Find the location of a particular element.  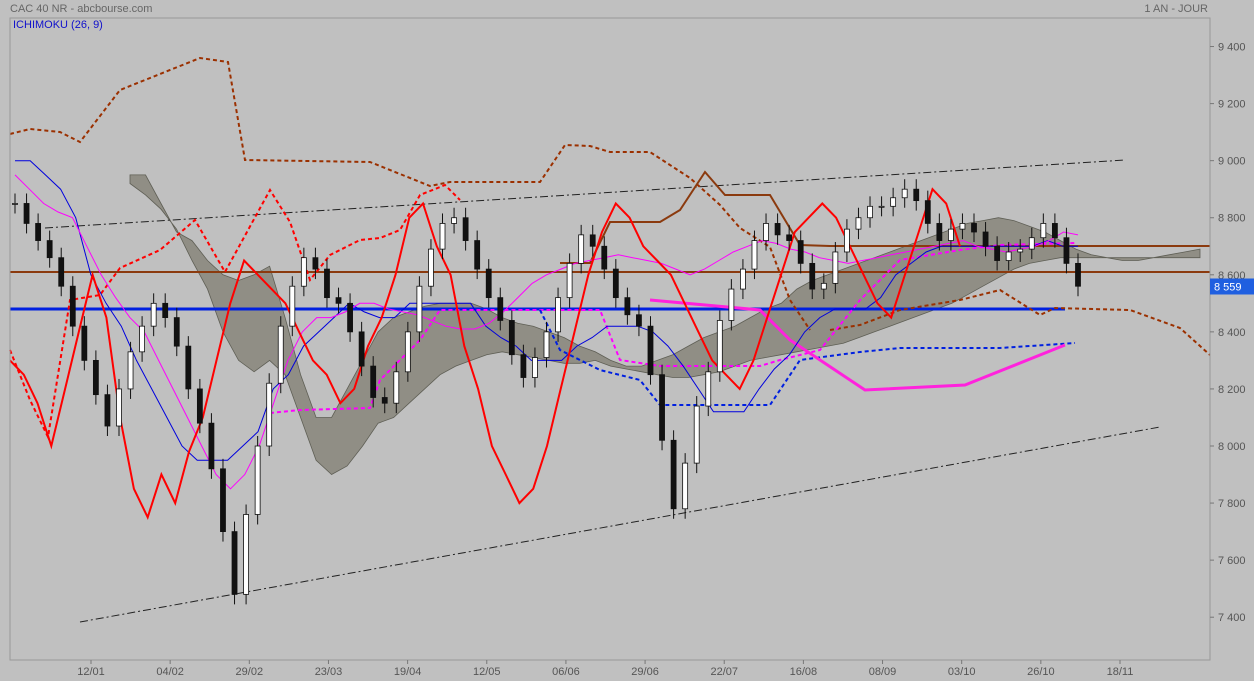

y-tick-label: 9 200 is located at coordinates (1232, 105).